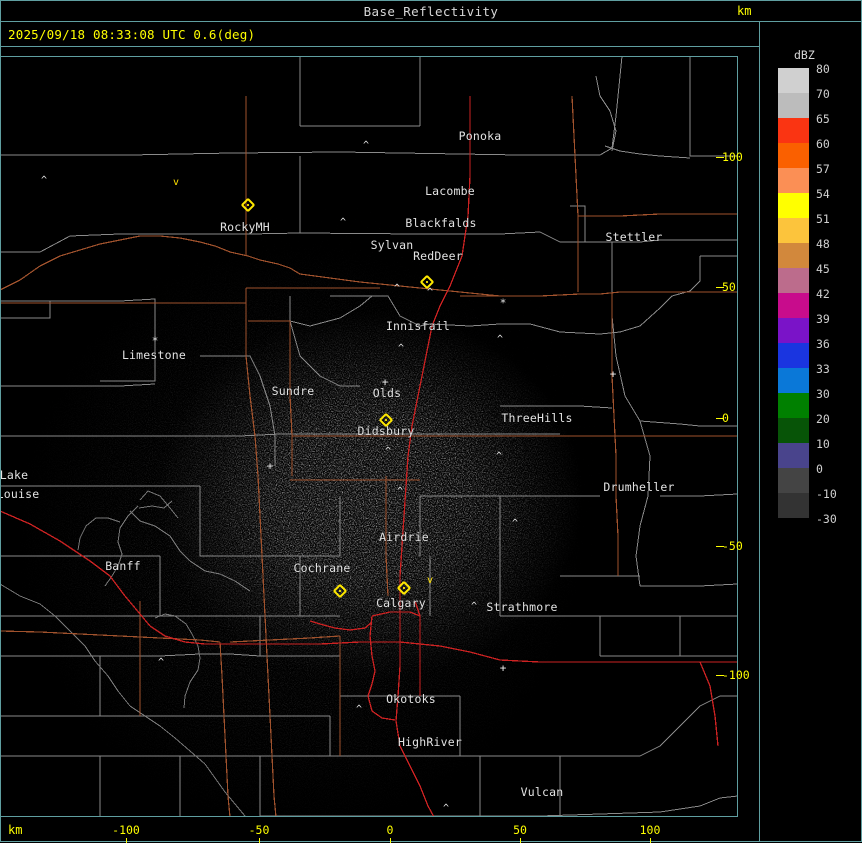  What do you see at coordinates (634, 237) in the screenshot?
I see `city-label: Stettler` at bounding box center [634, 237].